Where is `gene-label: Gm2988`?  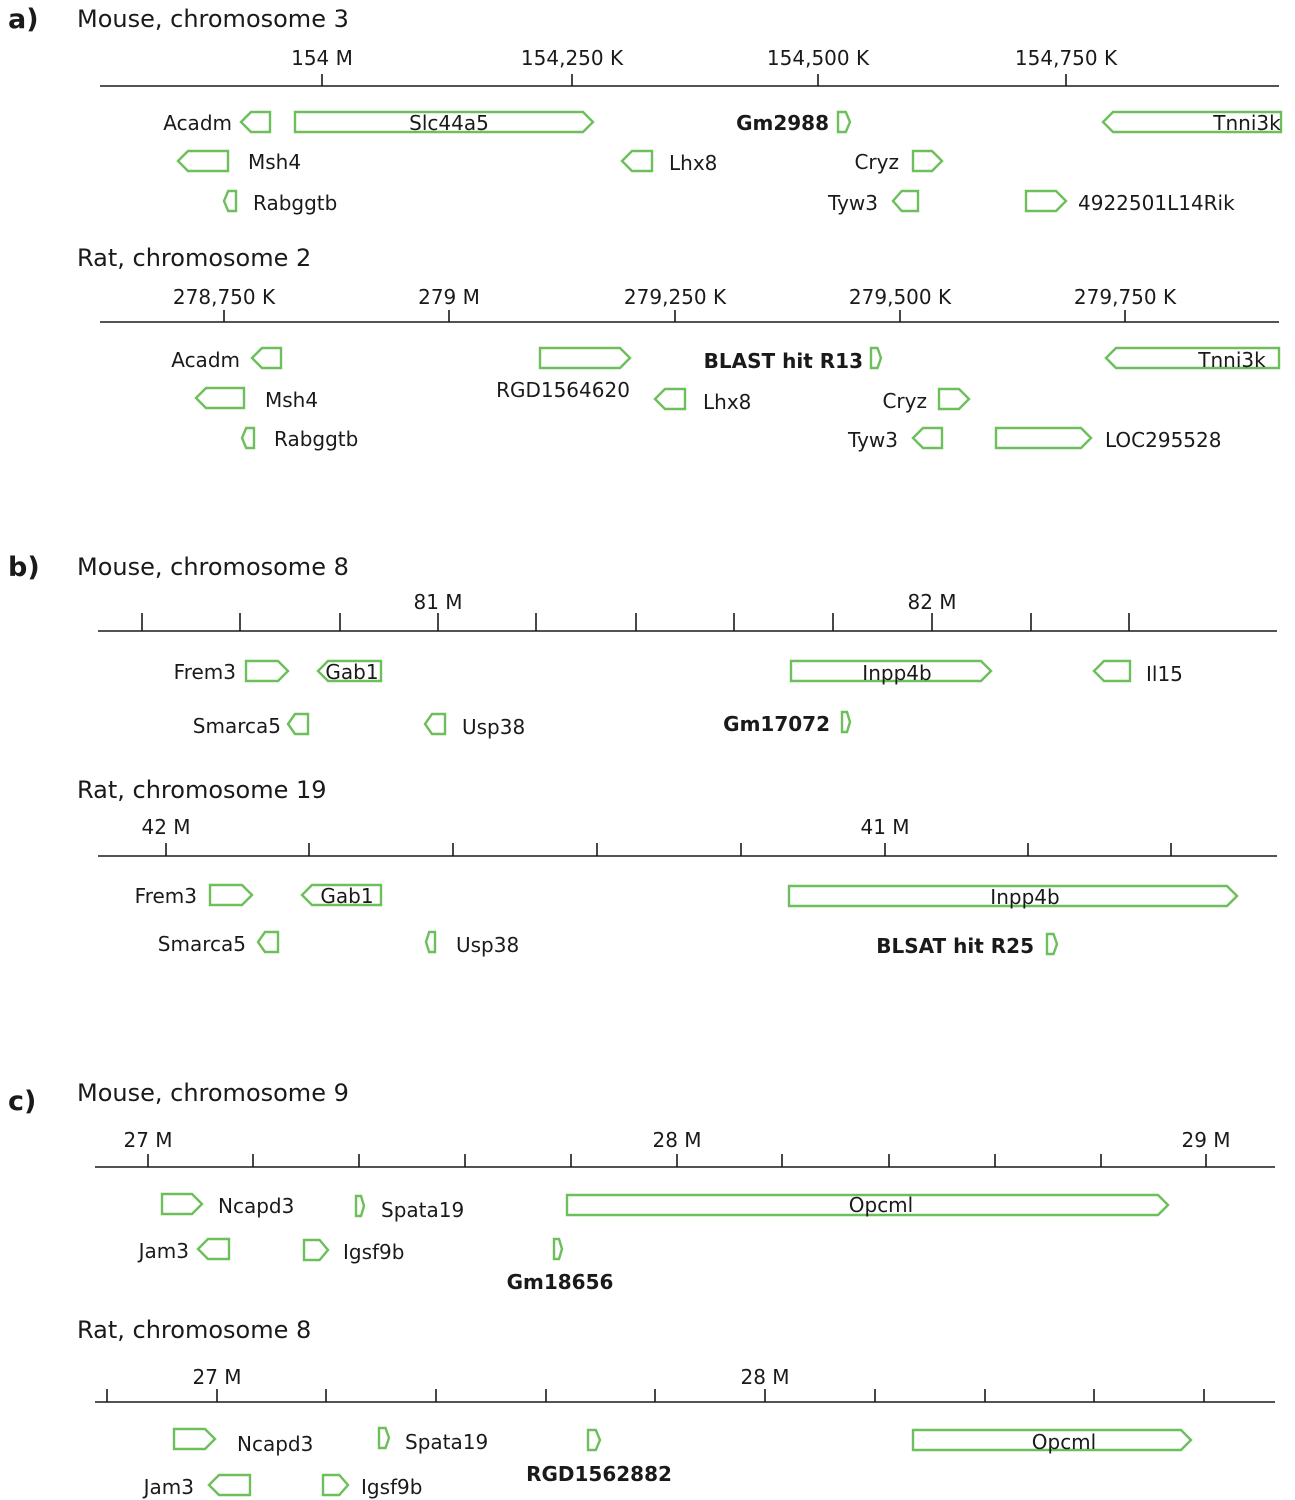
gene-label: Gm2988 is located at coordinates (782, 123).